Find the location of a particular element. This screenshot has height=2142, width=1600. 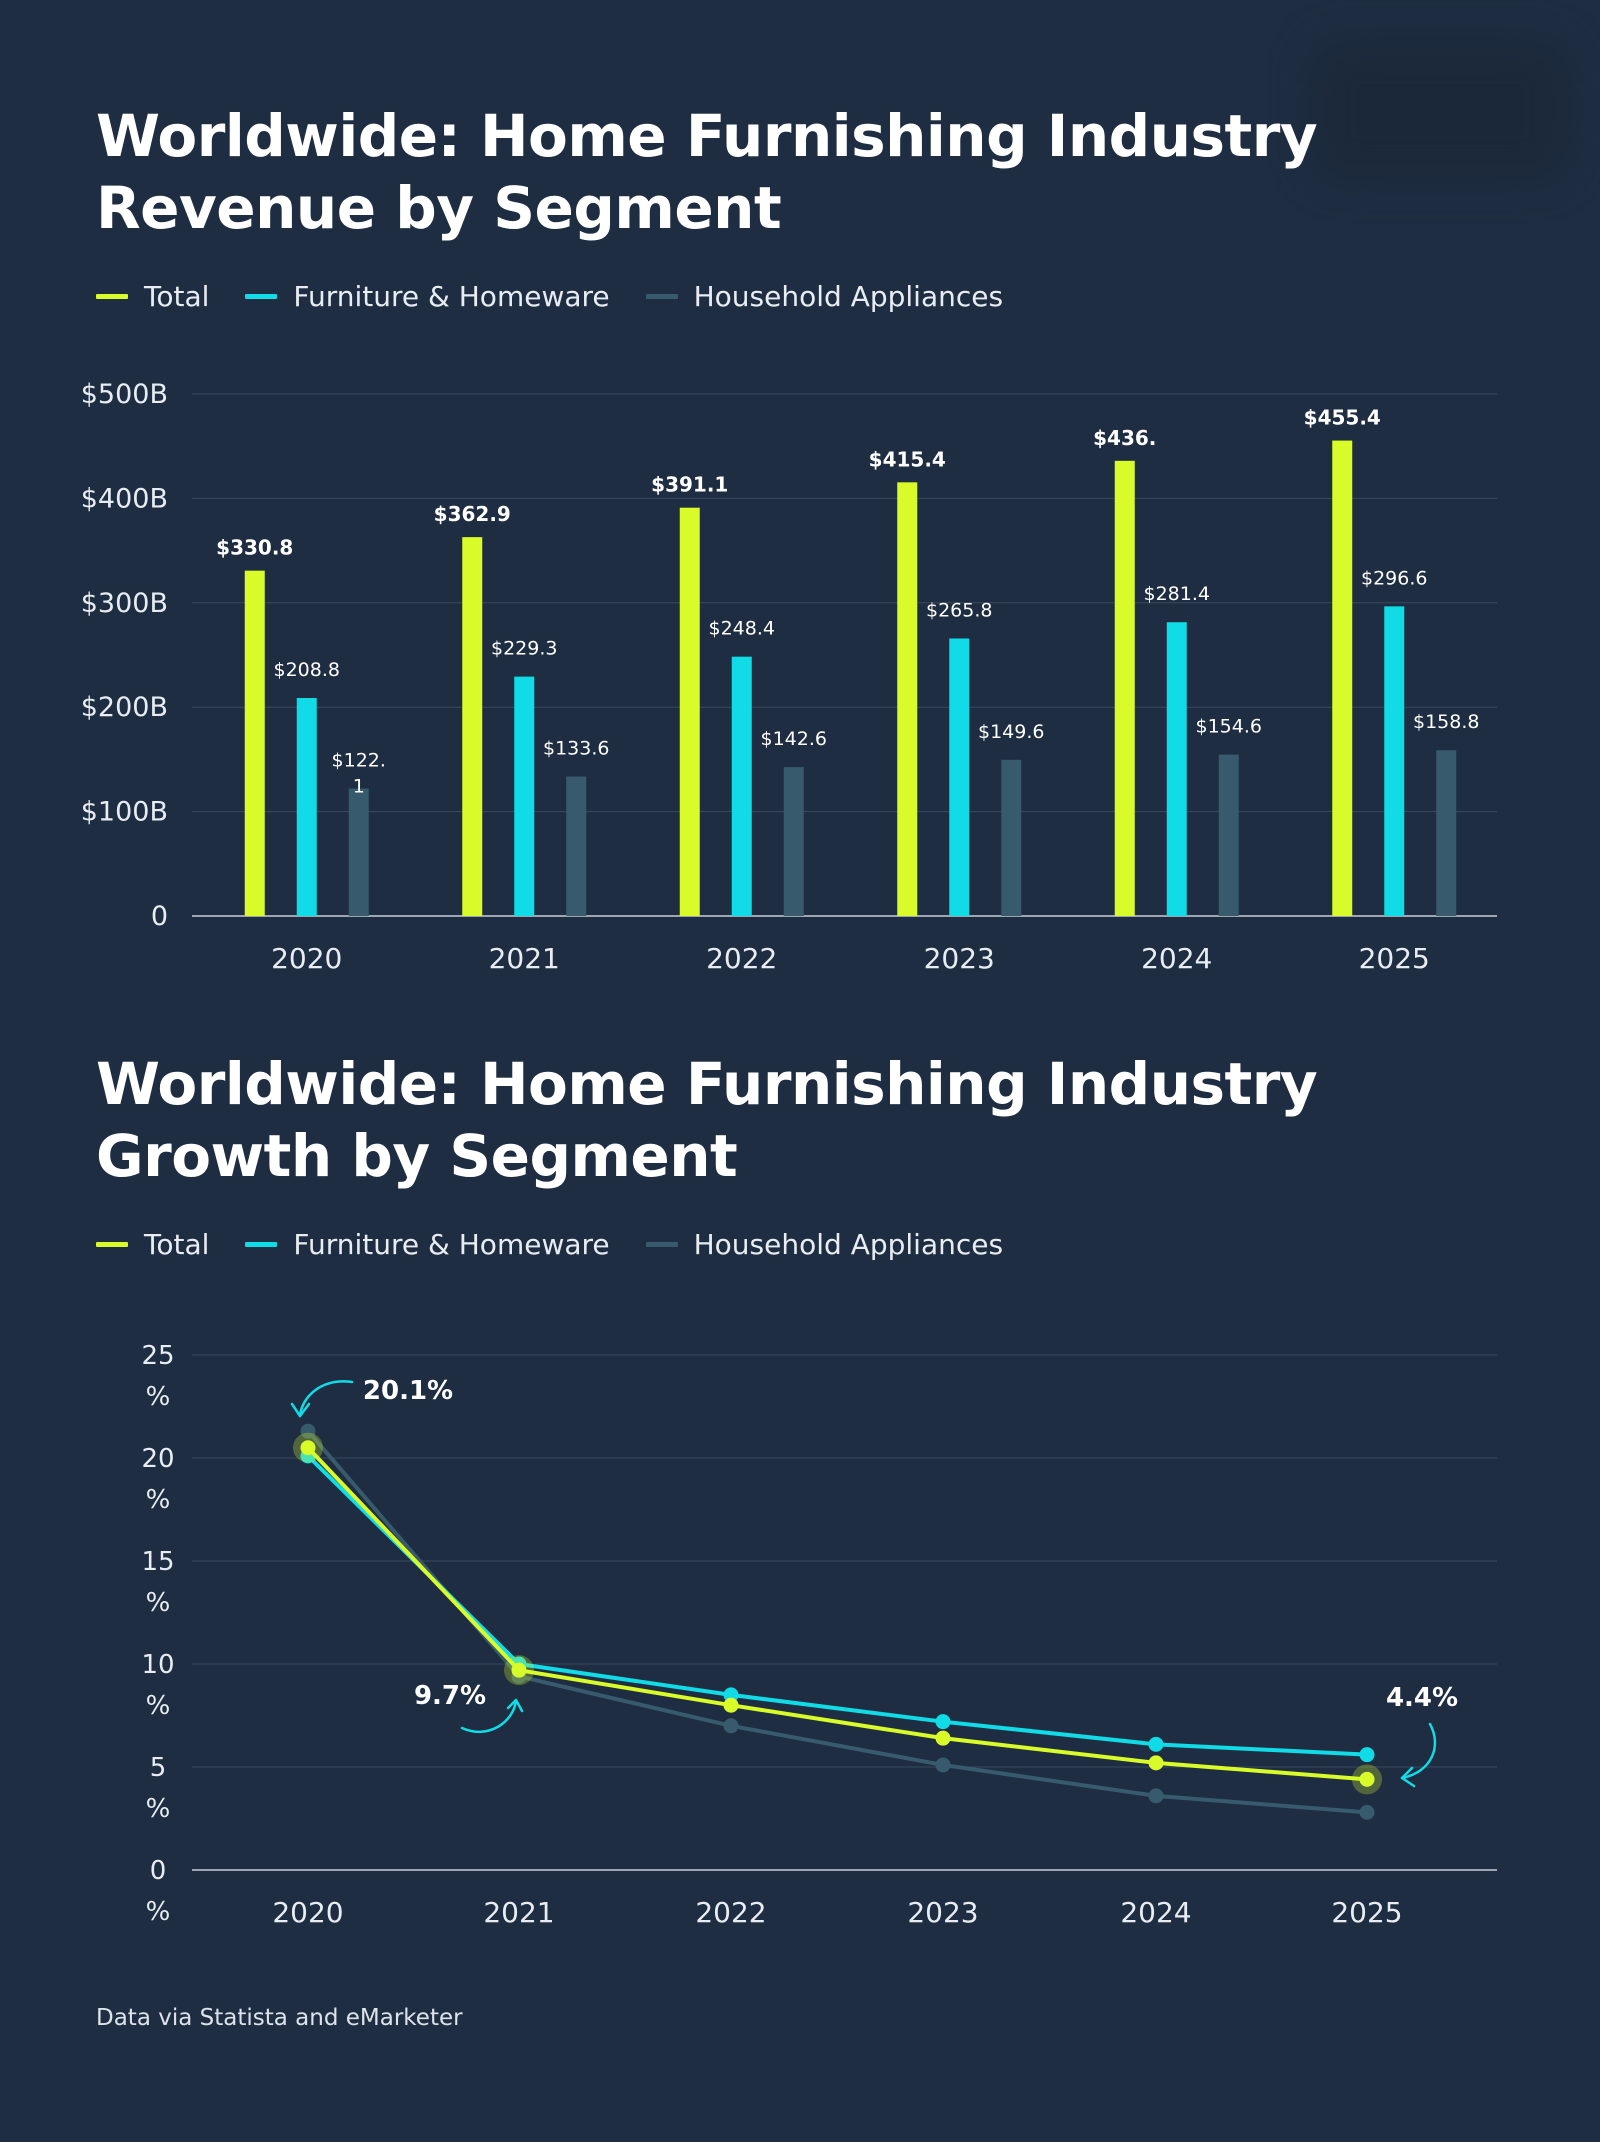

line-appliances is located at coordinates (837, 1622).